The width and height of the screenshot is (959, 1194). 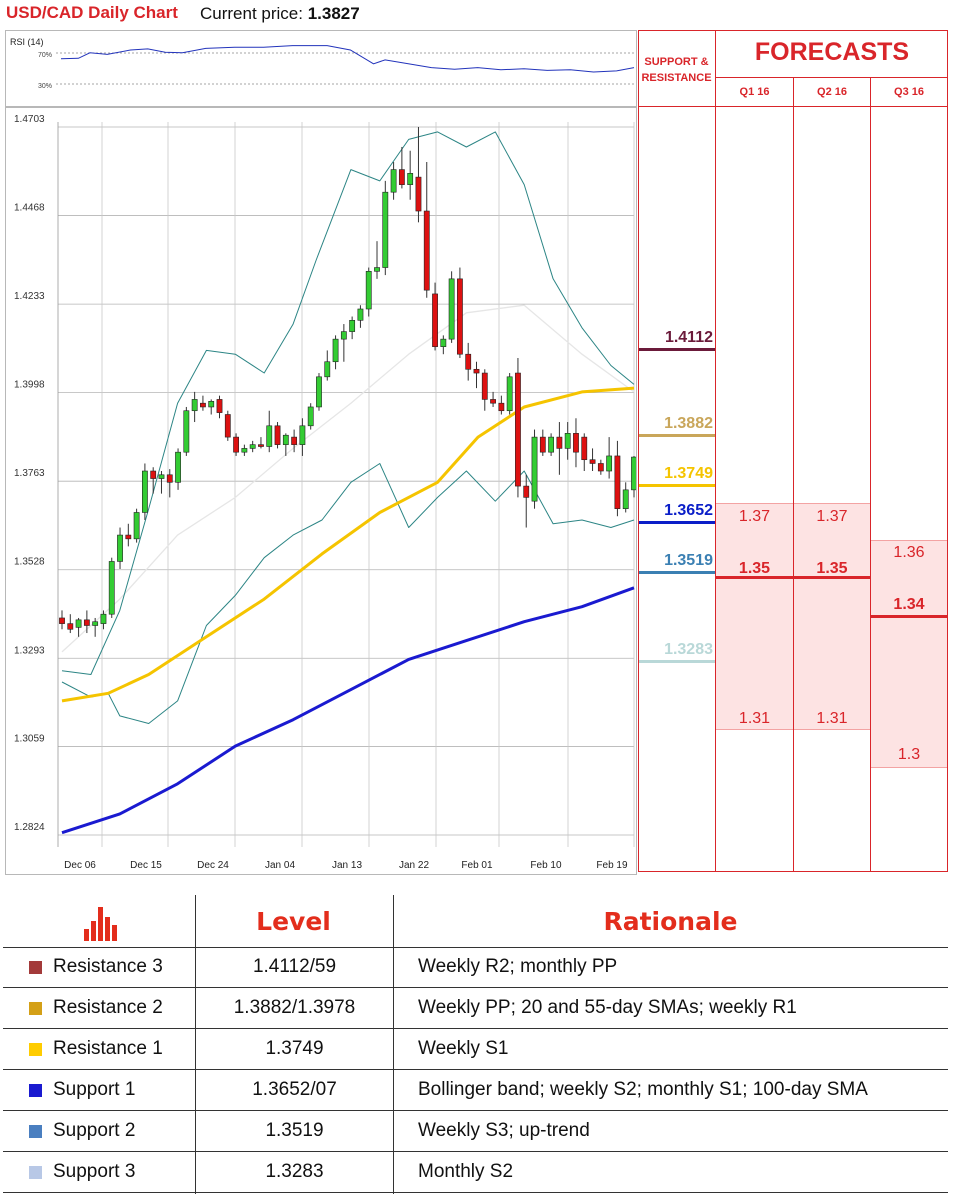 I want to click on forecast-range-q2, so click(x=832, y=616).